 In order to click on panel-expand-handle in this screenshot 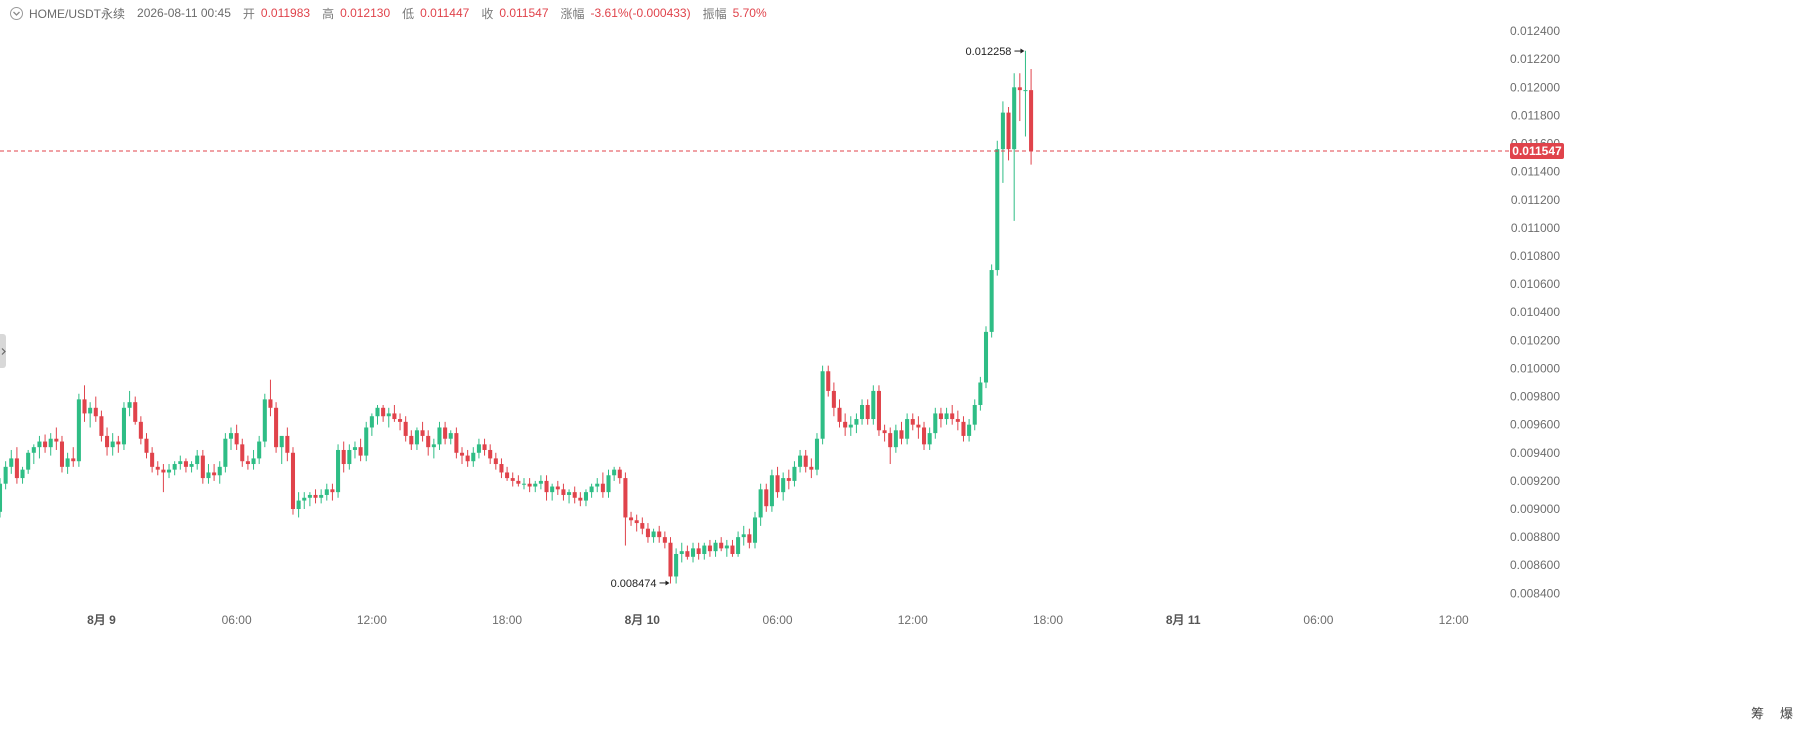, I will do `click(3, 351)`.